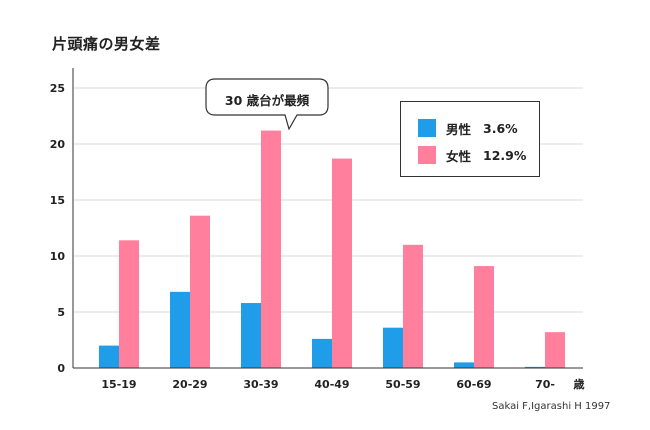 This screenshot has height=430, width=650. Describe the element at coordinates (427, 155) in the screenshot. I see `legend-swatch-female` at that location.